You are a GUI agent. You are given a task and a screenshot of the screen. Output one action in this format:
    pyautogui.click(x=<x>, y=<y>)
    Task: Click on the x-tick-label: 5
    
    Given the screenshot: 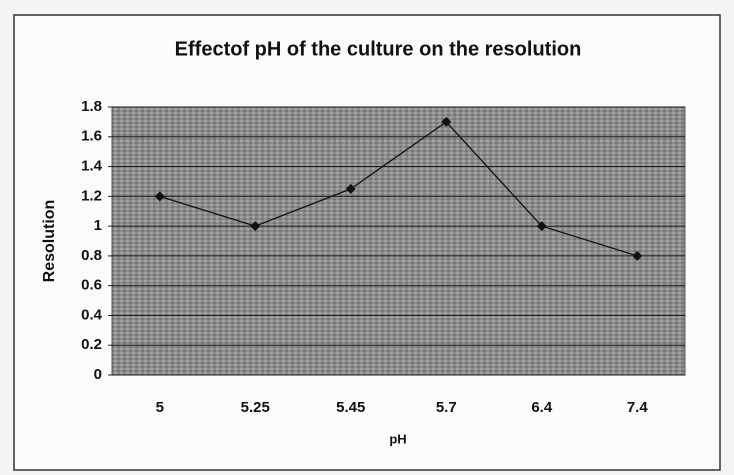 What is the action you would take?
    pyautogui.click(x=160, y=407)
    